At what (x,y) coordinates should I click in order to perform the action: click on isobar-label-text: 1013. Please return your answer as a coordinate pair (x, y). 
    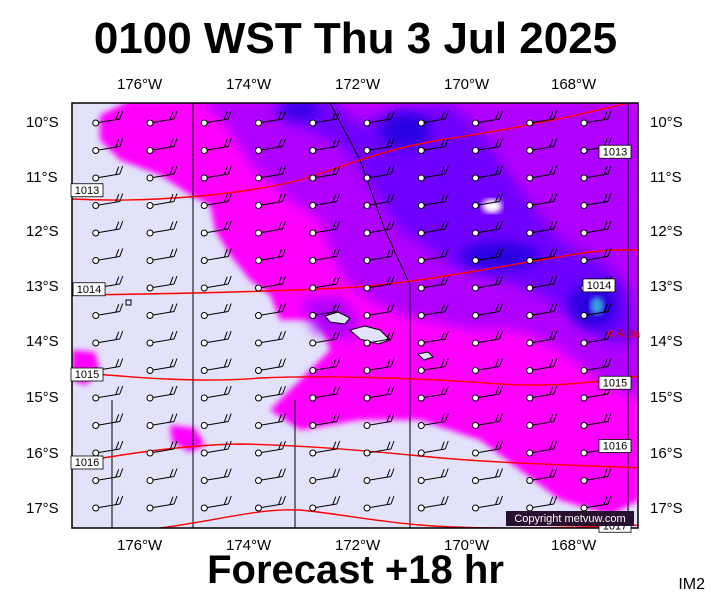
    Looking at the image, I should click on (615, 152).